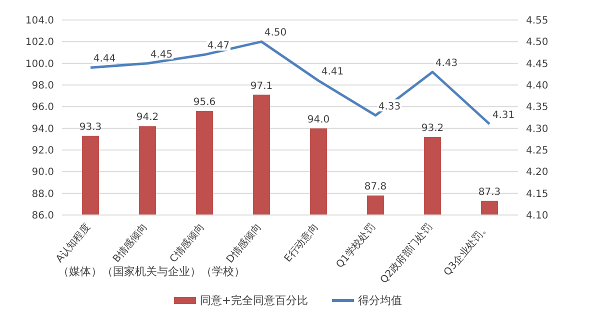  Describe the element at coordinates (318, 120) in the screenshot. I see `data-label: 94.0` at that location.